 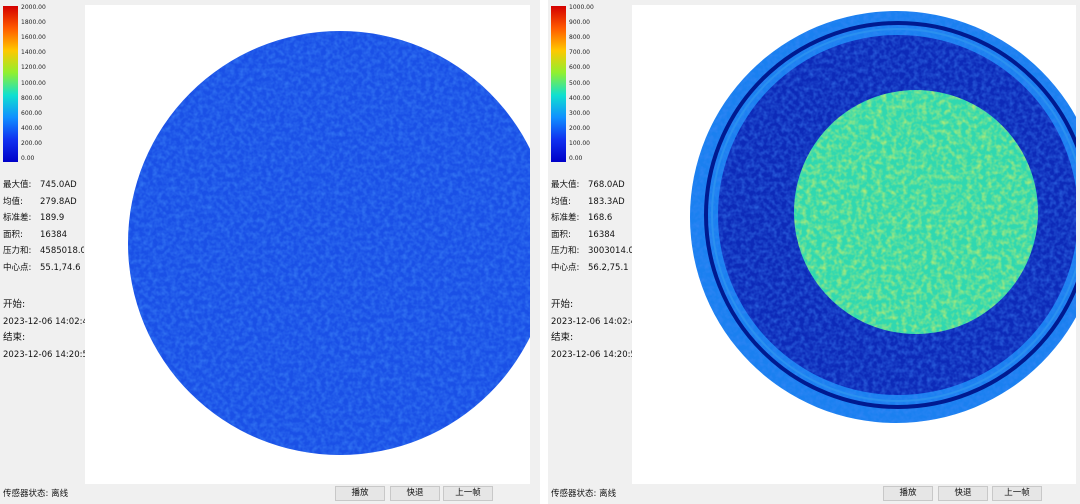 What do you see at coordinates (579, 53) in the screenshot?
I see `colorbar-label: 700.00` at bounding box center [579, 53].